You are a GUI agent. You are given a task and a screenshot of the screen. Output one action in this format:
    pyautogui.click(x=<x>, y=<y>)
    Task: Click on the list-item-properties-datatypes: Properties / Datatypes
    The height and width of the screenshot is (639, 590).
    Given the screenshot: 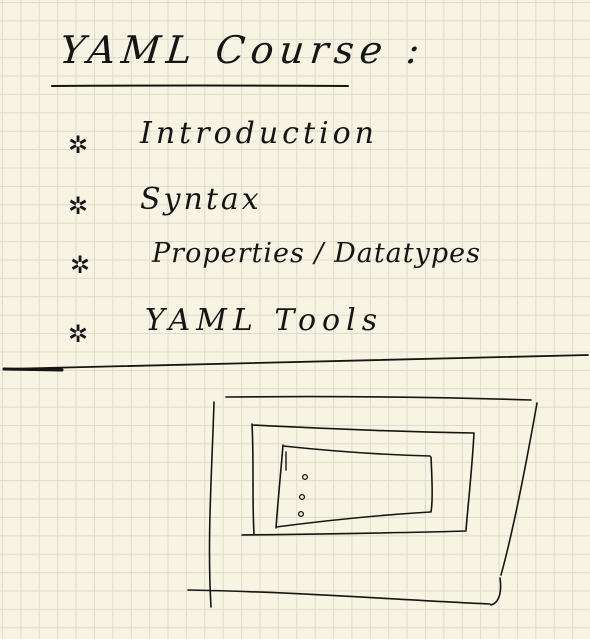 What is the action you would take?
    pyautogui.click(x=316, y=253)
    